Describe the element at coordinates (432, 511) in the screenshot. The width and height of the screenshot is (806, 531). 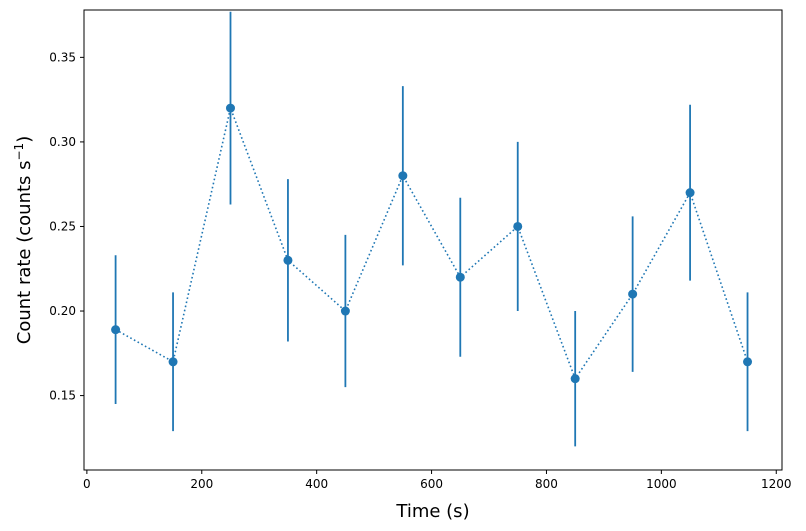
I see `x-axis-label: Time (s)` at that location.